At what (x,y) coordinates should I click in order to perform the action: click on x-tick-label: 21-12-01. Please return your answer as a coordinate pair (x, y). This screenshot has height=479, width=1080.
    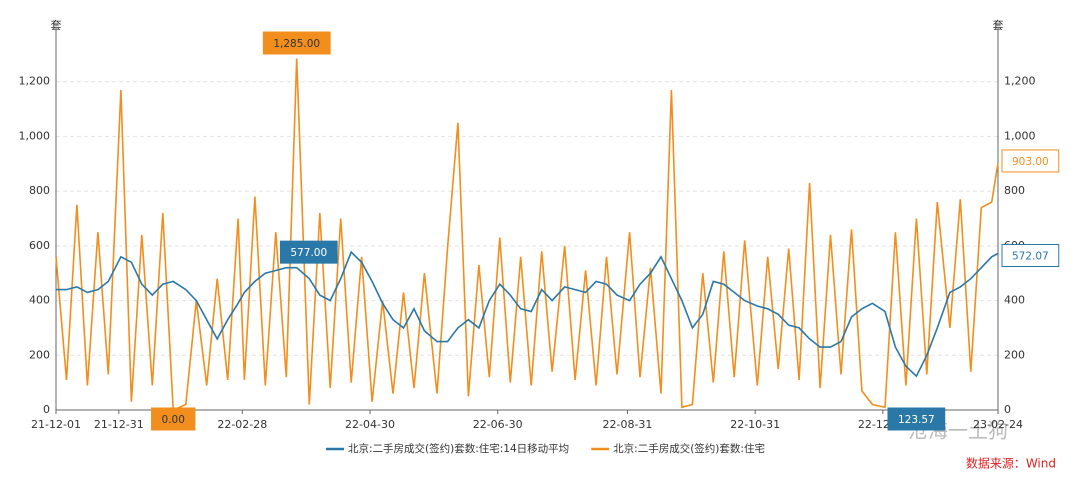
    Looking at the image, I should click on (56, 424).